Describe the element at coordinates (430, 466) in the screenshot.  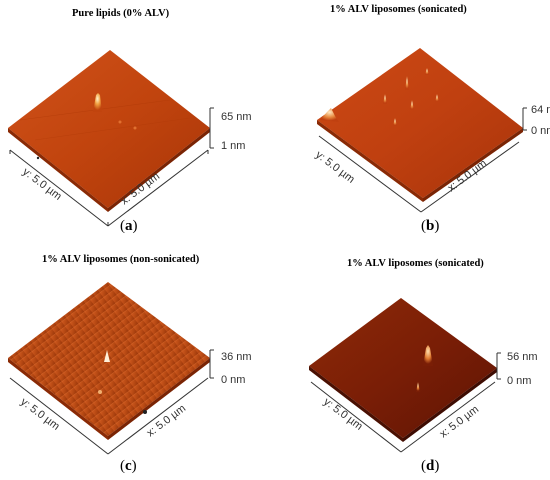
I see `panel-label: (d)` at that location.